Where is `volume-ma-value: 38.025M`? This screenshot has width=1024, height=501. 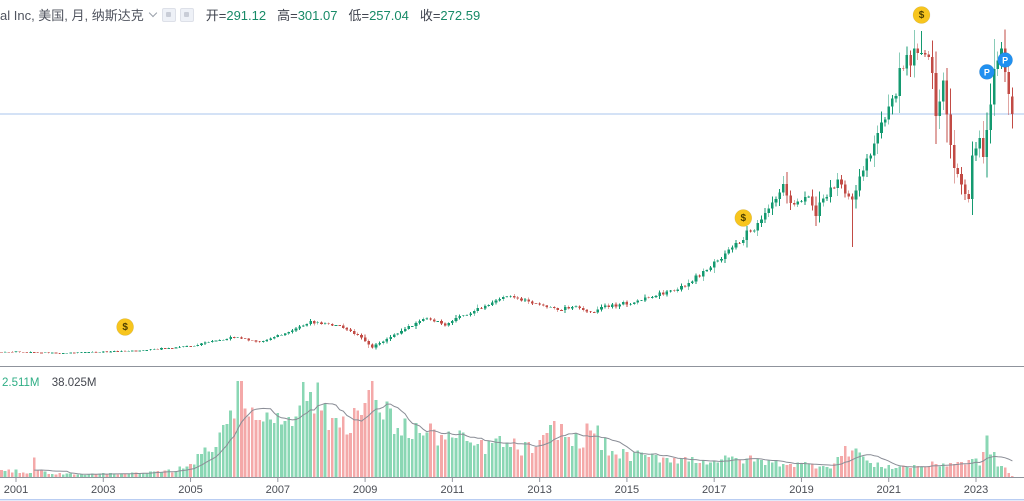
volume-ma-value: 38.025M is located at coordinates (74, 383).